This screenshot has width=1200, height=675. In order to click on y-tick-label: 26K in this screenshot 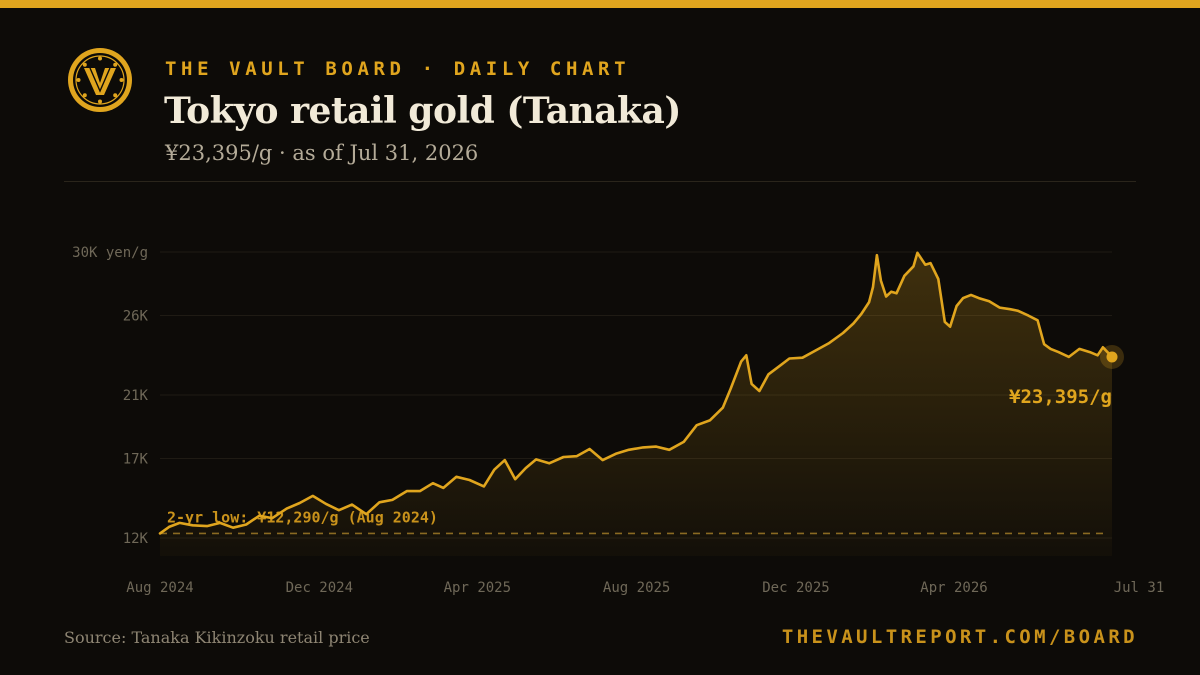, I will do `click(136, 317)`.